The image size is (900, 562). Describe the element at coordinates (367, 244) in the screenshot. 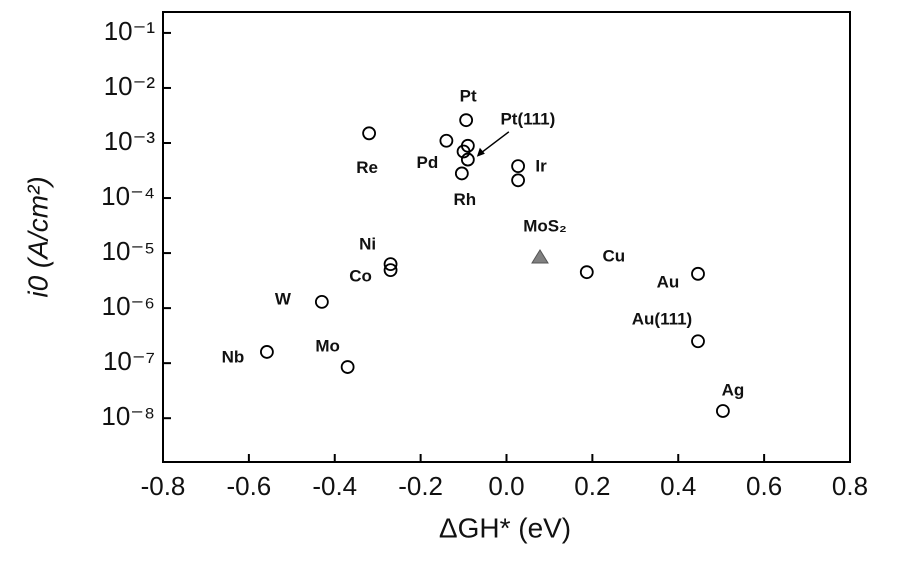

I see `point-label: Ni` at that location.